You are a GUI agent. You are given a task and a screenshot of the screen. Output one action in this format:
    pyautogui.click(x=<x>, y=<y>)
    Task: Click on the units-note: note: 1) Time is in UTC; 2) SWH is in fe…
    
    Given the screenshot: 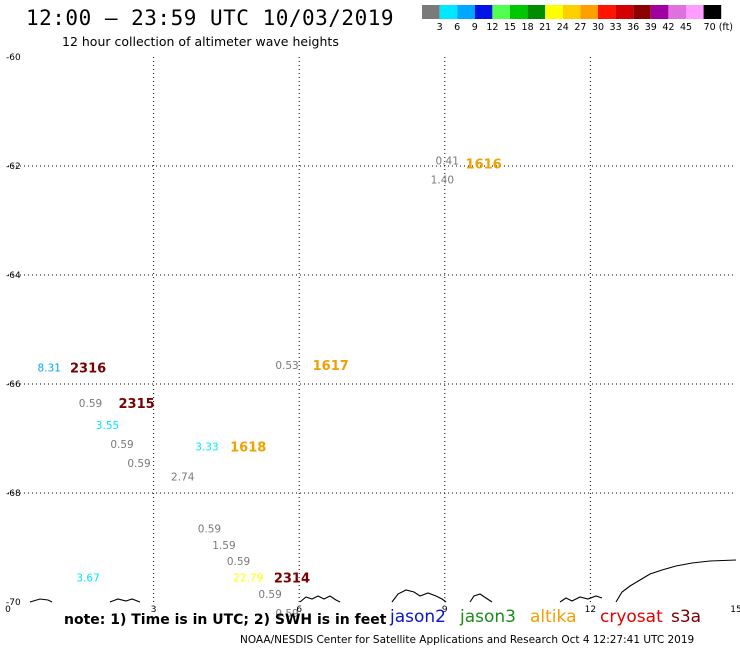 What is the action you would take?
    pyautogui.click(x=225, y=620)
    